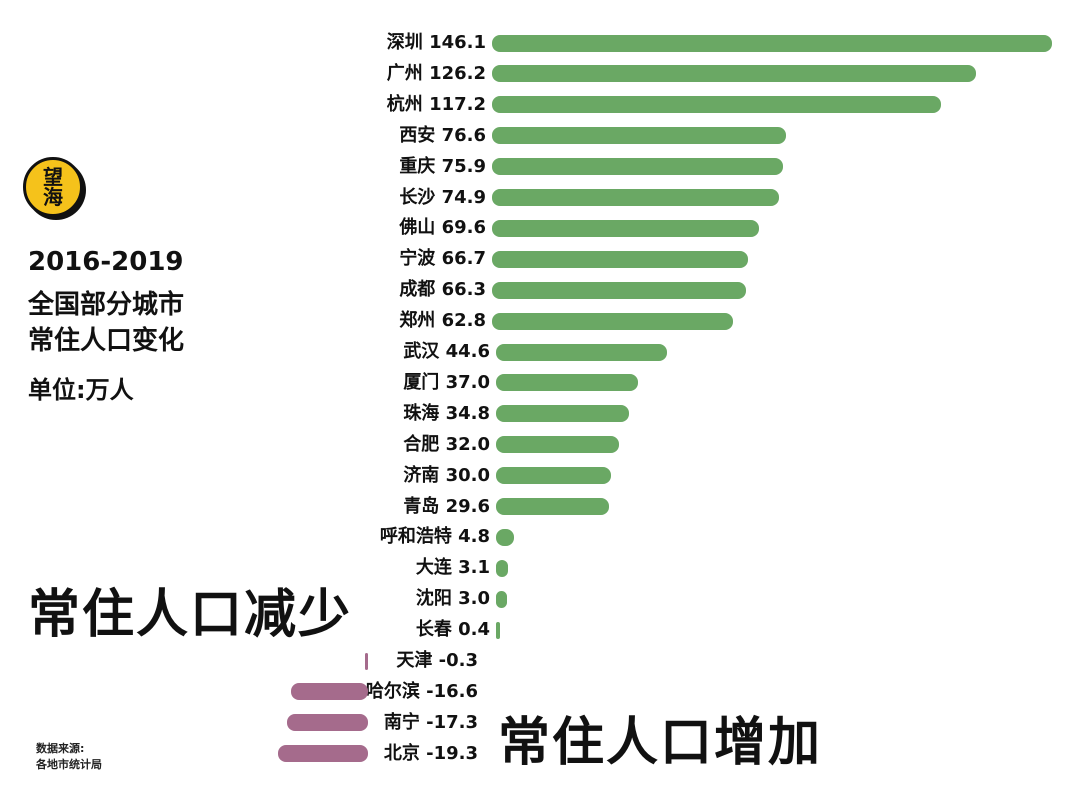  Describe the element at coordinates (442, 135) in the screenshot. I see `bar-label: 西安 76.6` at that location.